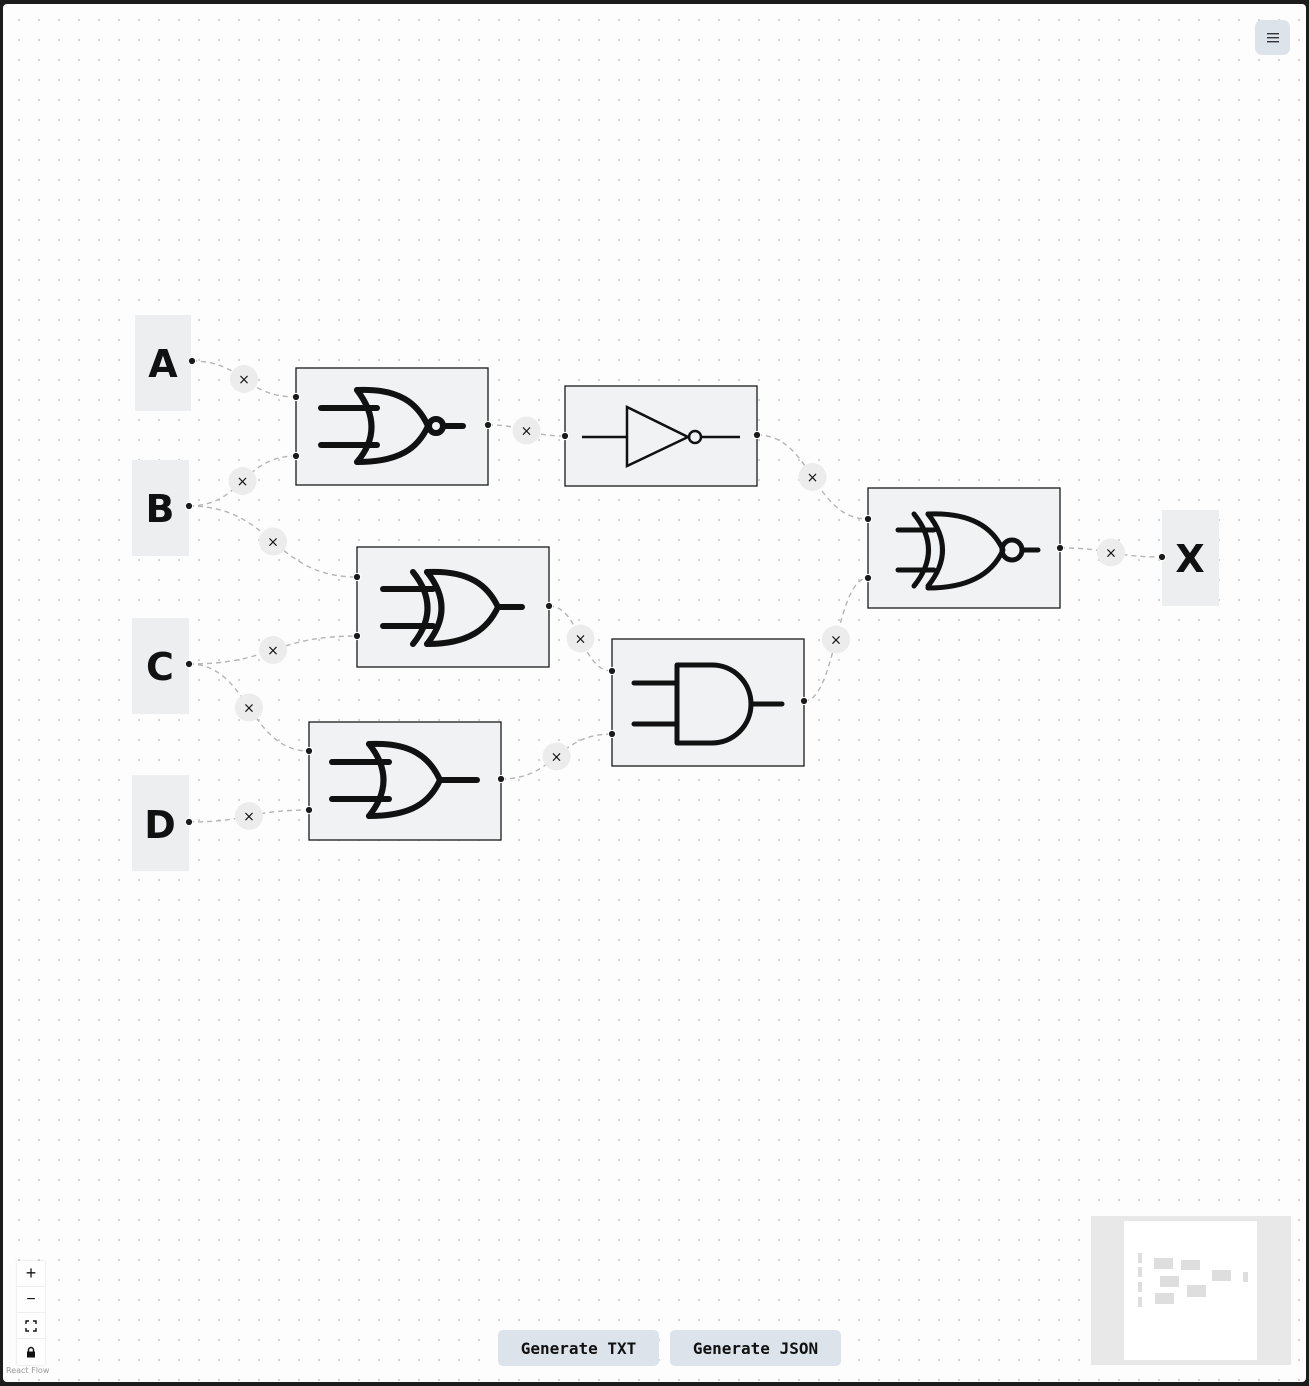  Describe the element at coordinates (28, 1370) in the screenshot. I see `react-flow-attribution: React Flow` at that location.